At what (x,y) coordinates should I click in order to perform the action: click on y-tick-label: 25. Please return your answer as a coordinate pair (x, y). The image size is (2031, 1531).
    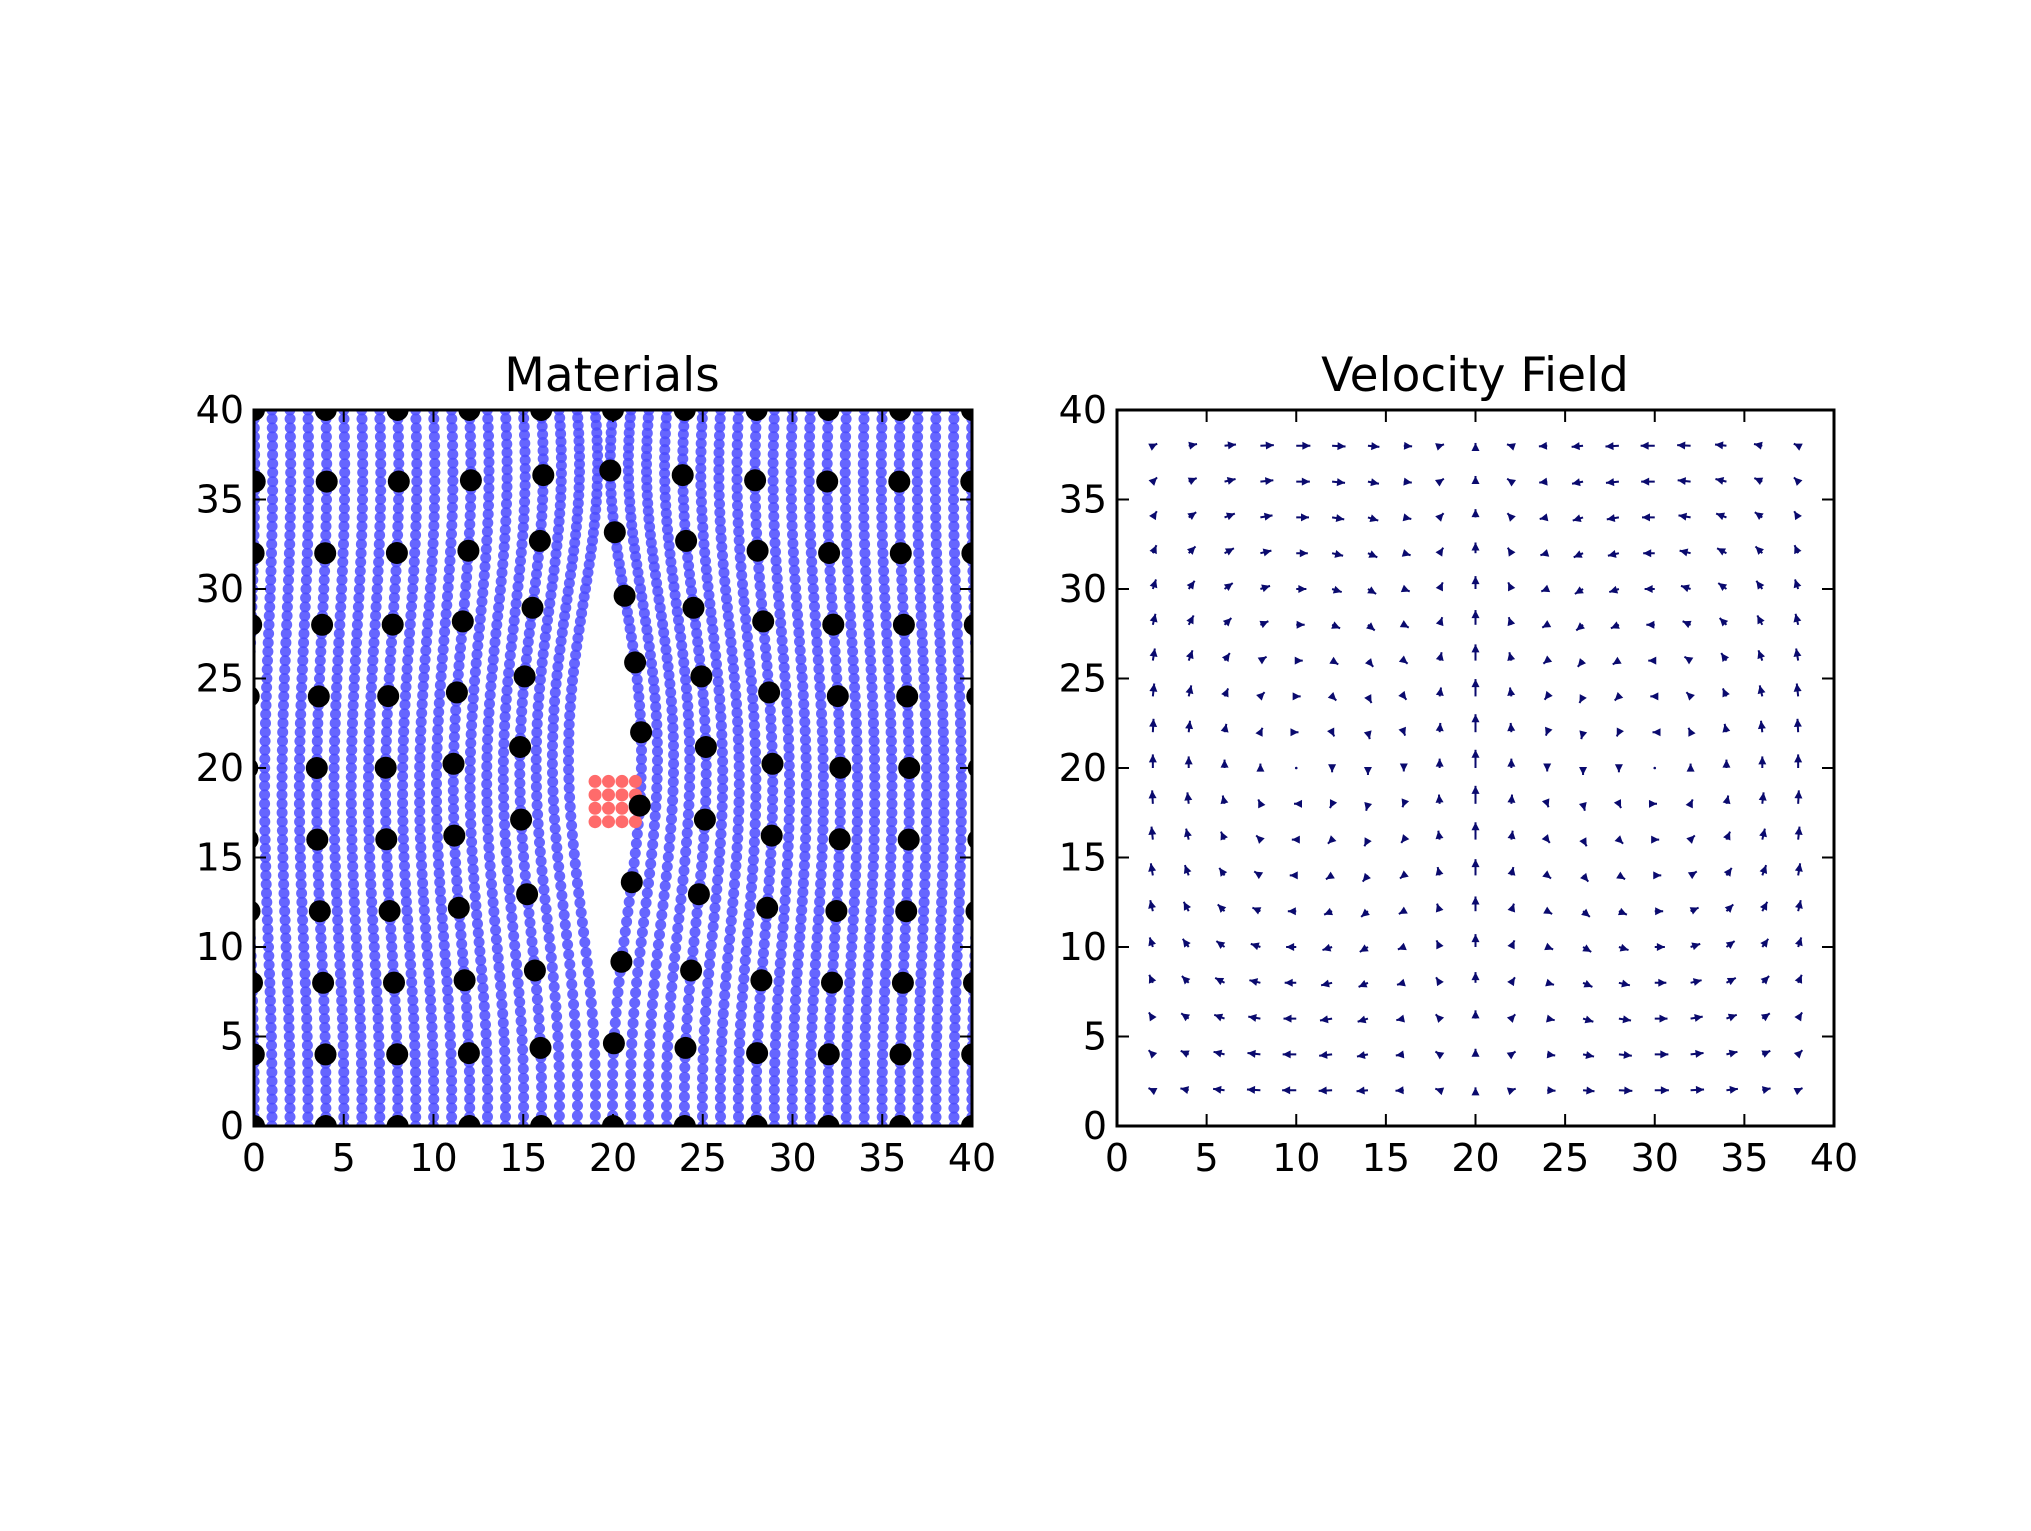
    Looking at the image, I should click on (220, 679).